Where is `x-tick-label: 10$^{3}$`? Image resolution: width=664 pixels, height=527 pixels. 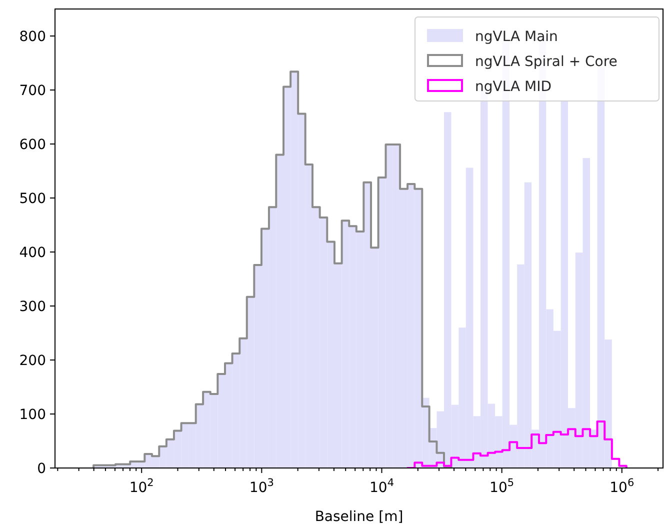
x-tick-label: 10$^{3}$ is located at coordinates (261, 486).